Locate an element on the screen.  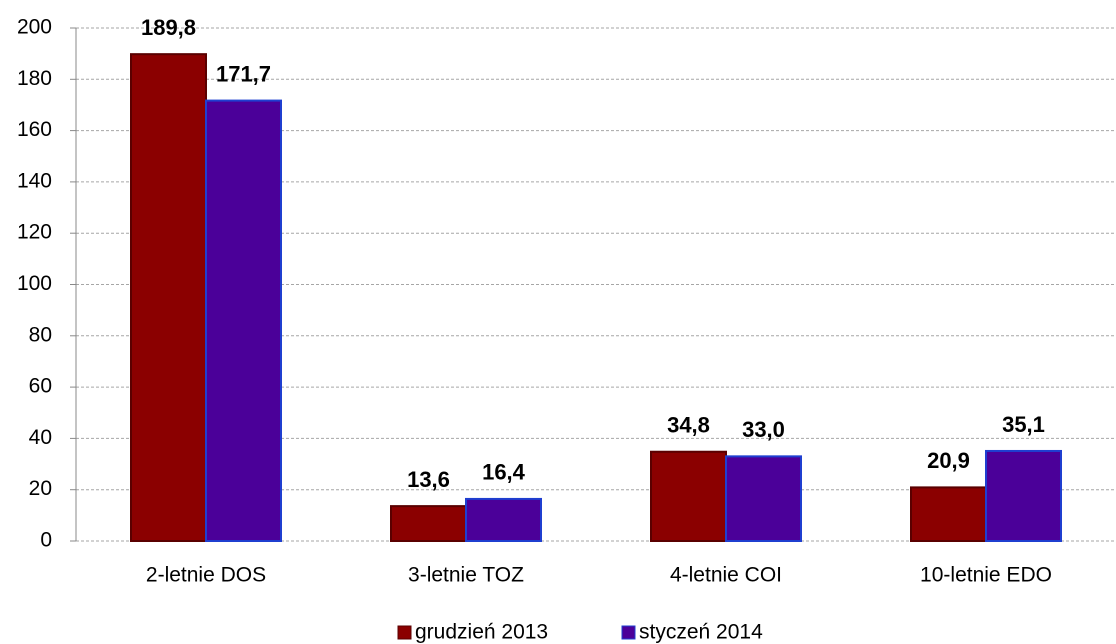
y-tick-label: 60 is located at coordinates (40, 386).